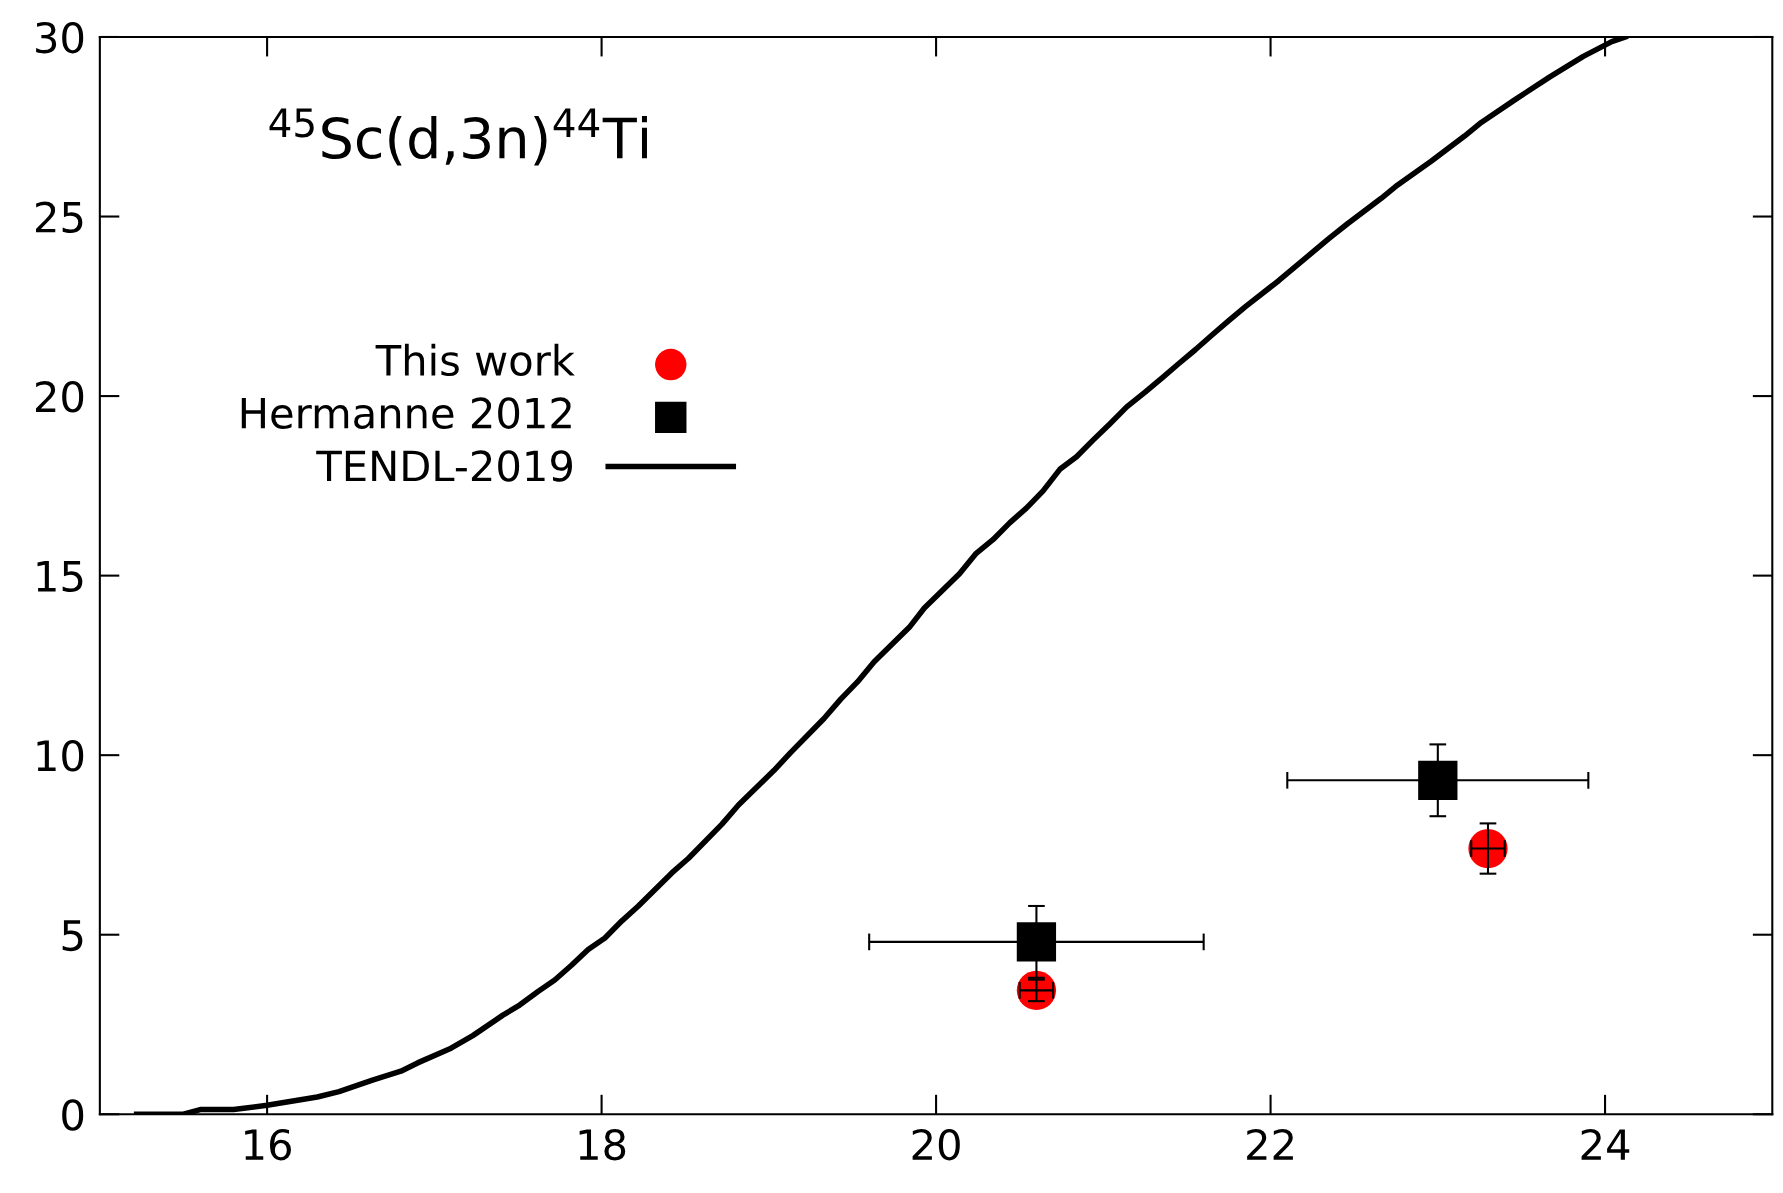 The image size is (1783, 1193). What do you see at coordinates (60, 756) in the screenshot?
I see `y-tick-label: 10` at bounding box center [60, 756].